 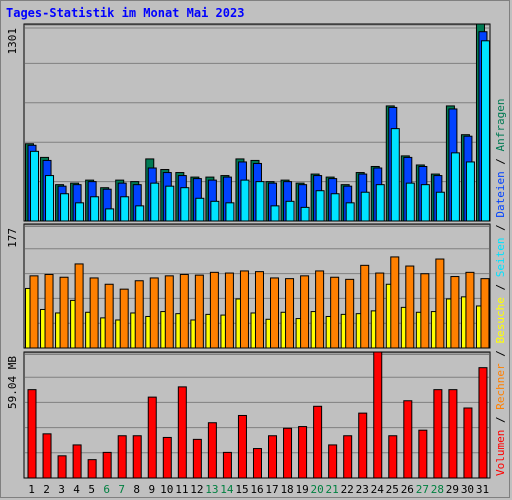 I want to click on legend-seiten: Seiten, so click(x=500, y=258).